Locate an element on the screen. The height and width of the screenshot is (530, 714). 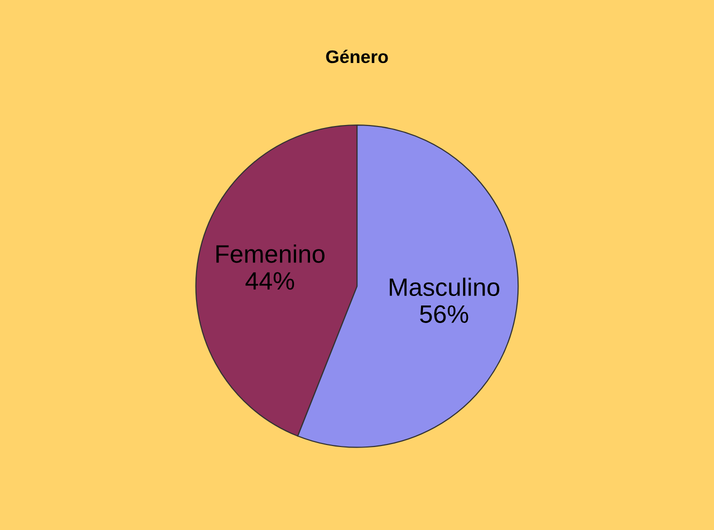
data-label: 44% is located at coordinates (270, 281).